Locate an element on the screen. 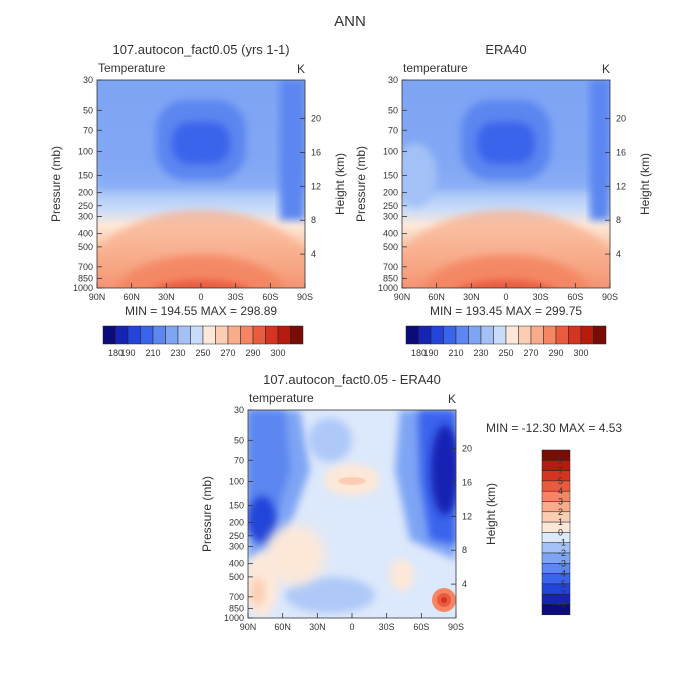 This screenshot has height=700, width=700. panel-title: 107.autocon_fact0.05 - ERA40 is located at coordinates (352, 379).